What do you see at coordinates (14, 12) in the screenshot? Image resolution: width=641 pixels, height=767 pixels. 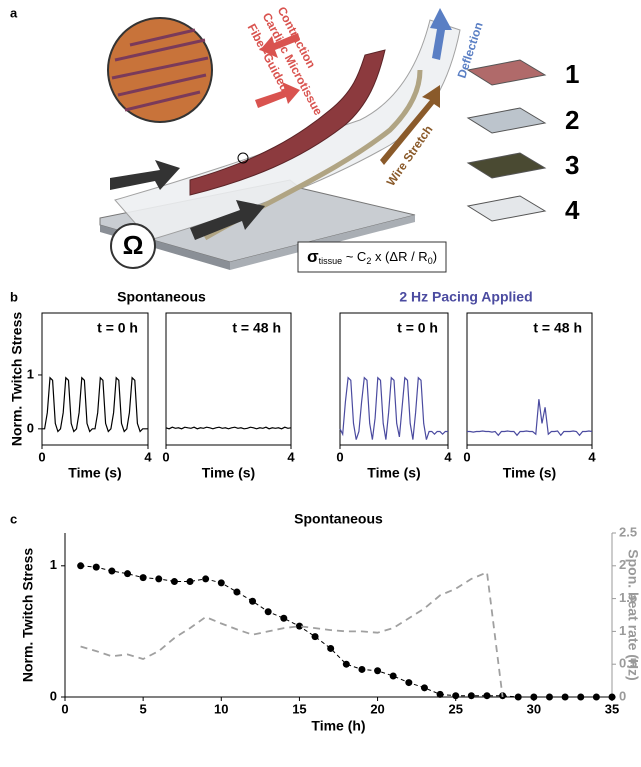 I see `panel-label: a` at bounding box center [14, 12].